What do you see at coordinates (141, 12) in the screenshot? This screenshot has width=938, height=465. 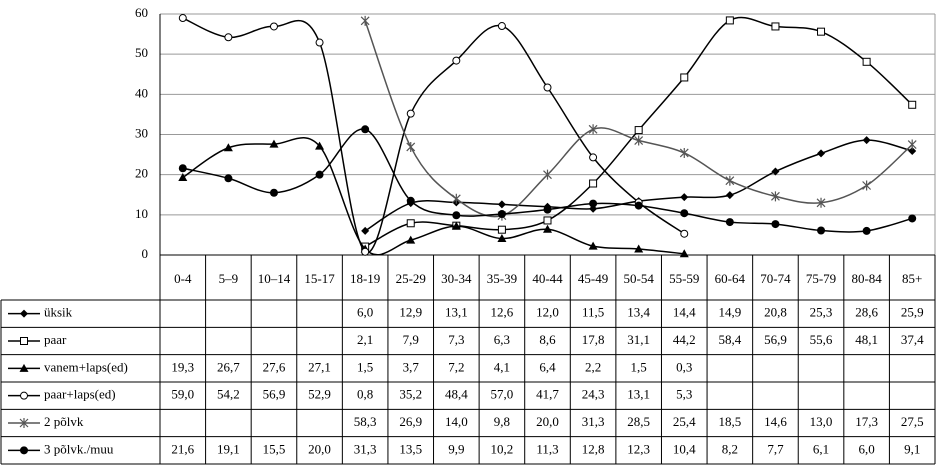 I see `y-tick-label: 60` at bounding box center [141, 12].